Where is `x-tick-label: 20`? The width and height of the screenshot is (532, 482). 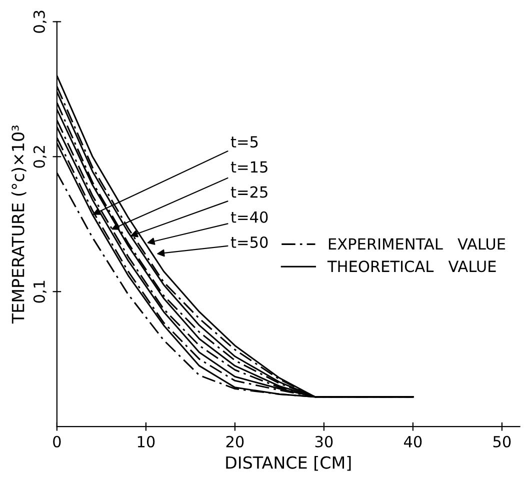 x-tick-label: 20 is located at coordinates (235, 442).